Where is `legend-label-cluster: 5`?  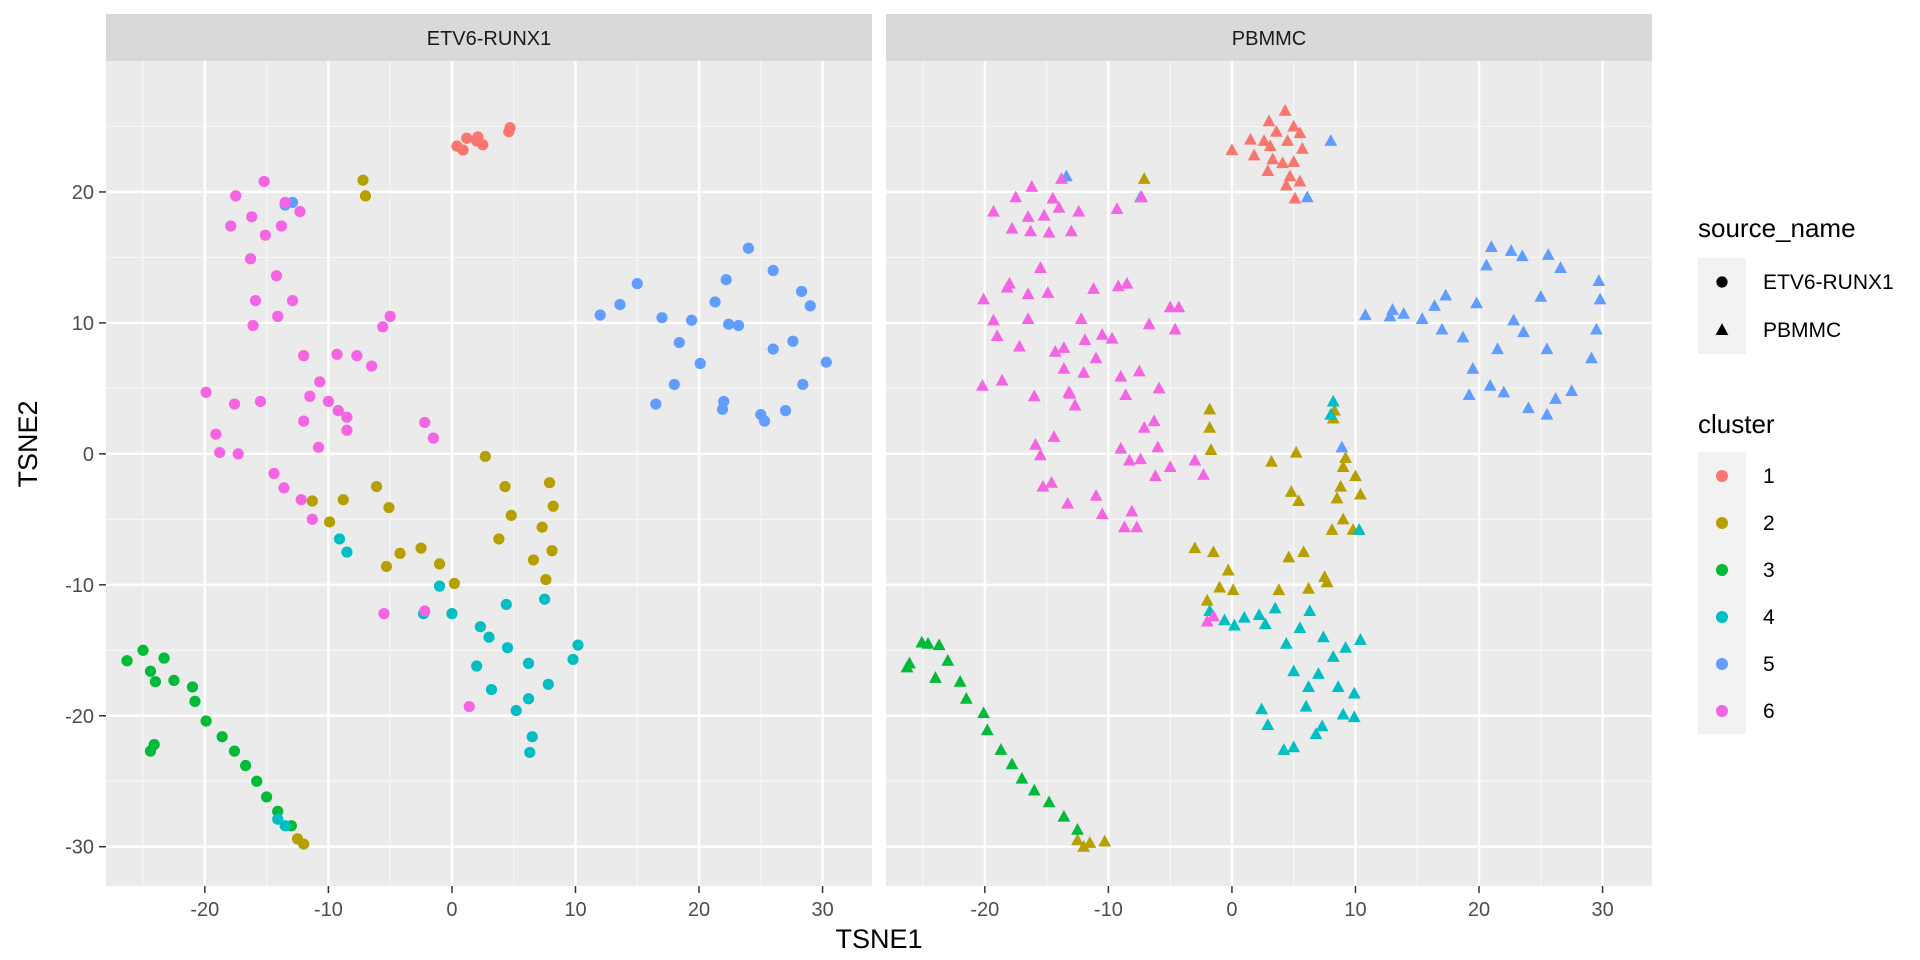
legend-label-cluster: 5 is located at coordinates (1769, 664).